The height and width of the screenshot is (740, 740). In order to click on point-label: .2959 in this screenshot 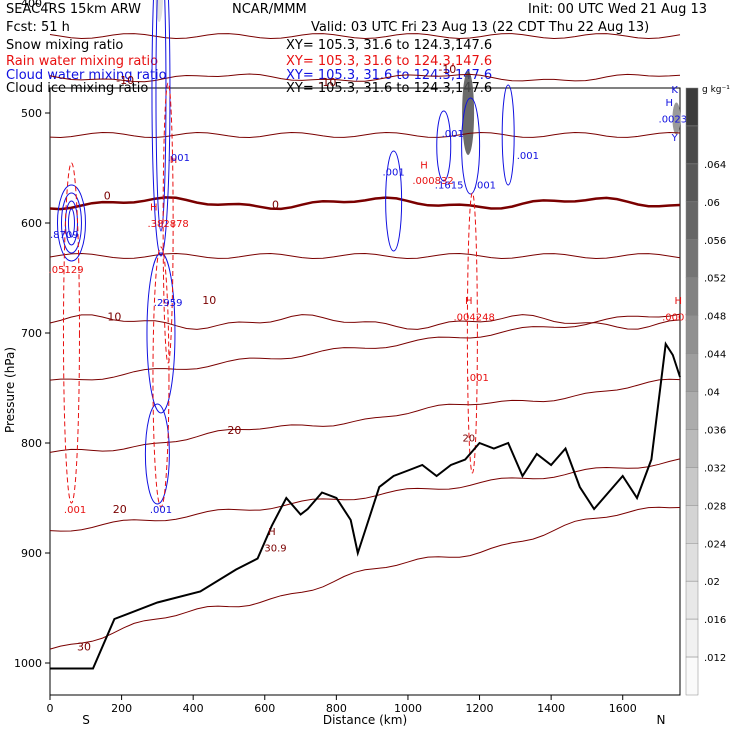, I will do `click(168, 303)`.